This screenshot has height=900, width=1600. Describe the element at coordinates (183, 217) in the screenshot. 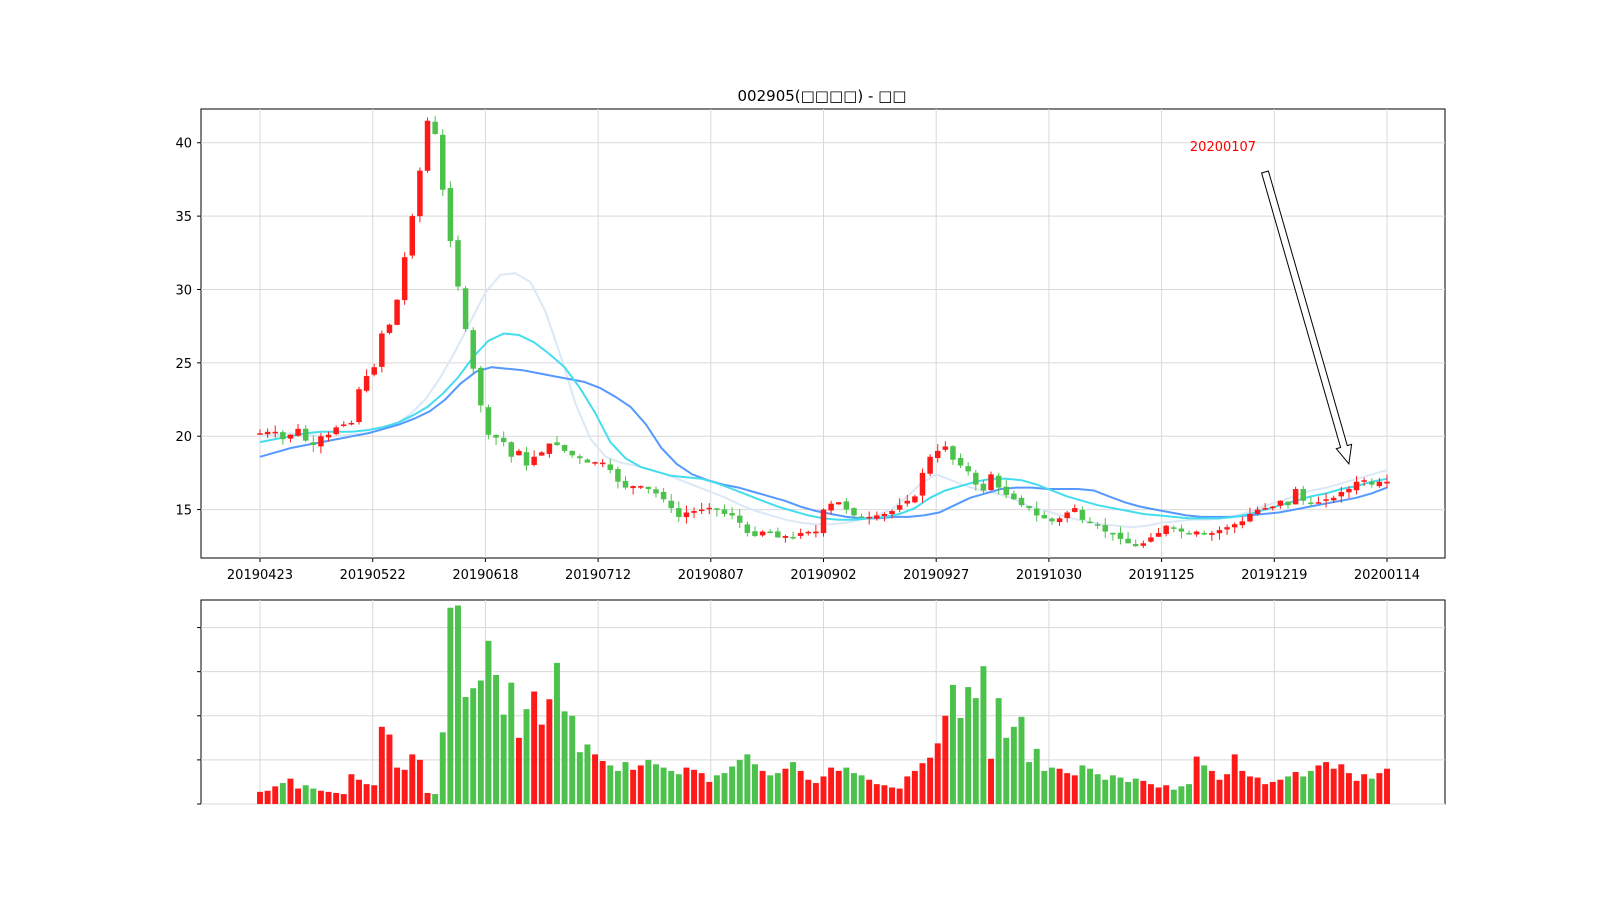

I see `y-tick-label: 35` at that location.